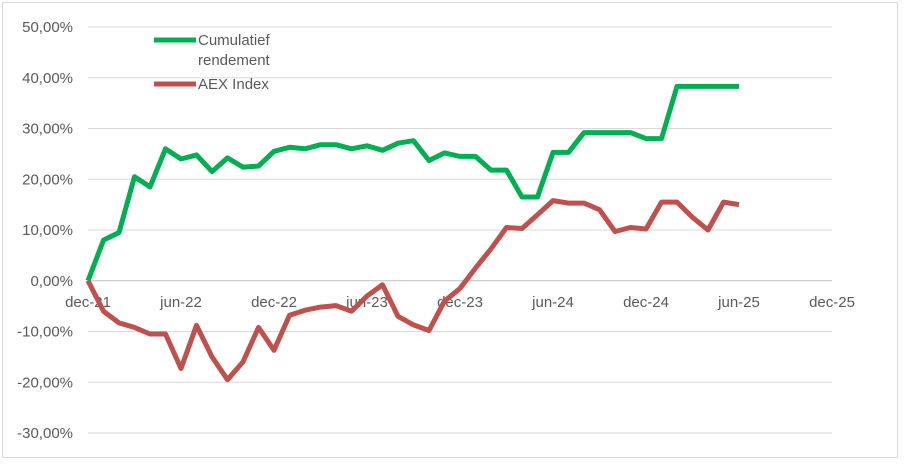  What do you see at coordinates (274, 302) in the screenshot?
I see `x-tick-label: dec-22` at bounding box center [274, 302].